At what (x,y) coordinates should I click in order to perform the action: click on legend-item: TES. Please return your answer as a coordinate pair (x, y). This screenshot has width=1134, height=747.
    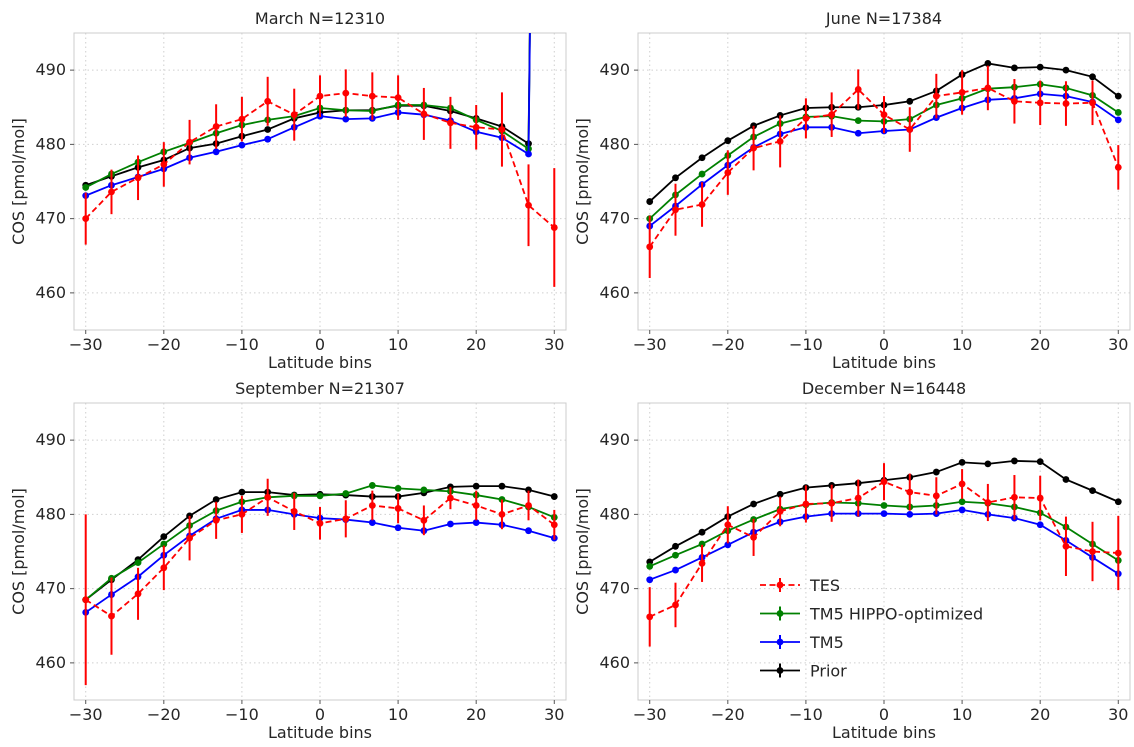
    Looking at the image, I should click on (800, 585).